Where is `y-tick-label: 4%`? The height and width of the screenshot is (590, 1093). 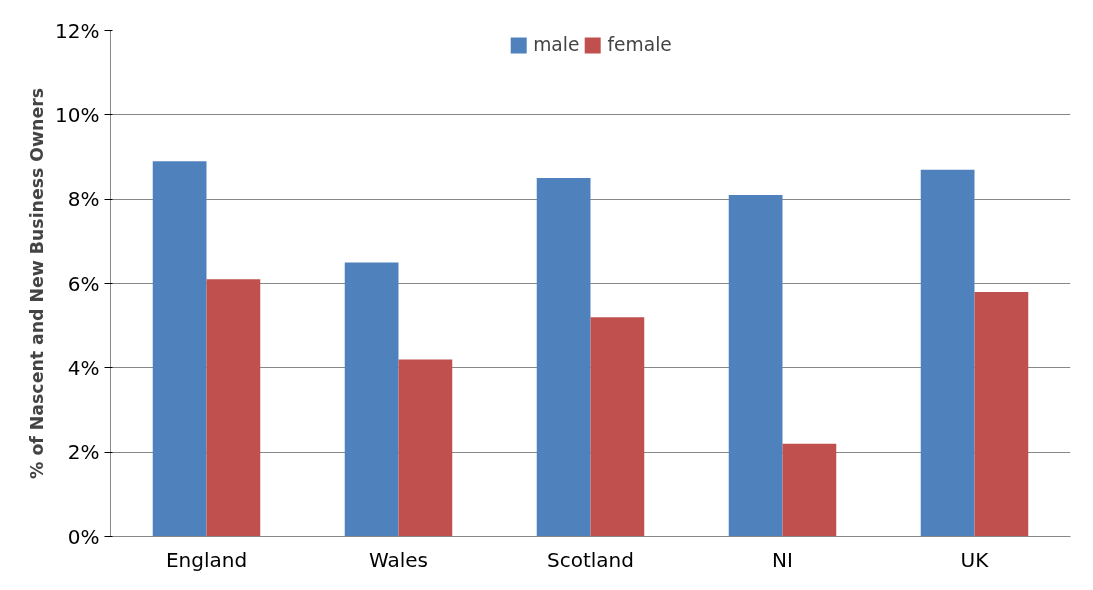
y-tick-label: 4% is located at coordinates (83, 367).